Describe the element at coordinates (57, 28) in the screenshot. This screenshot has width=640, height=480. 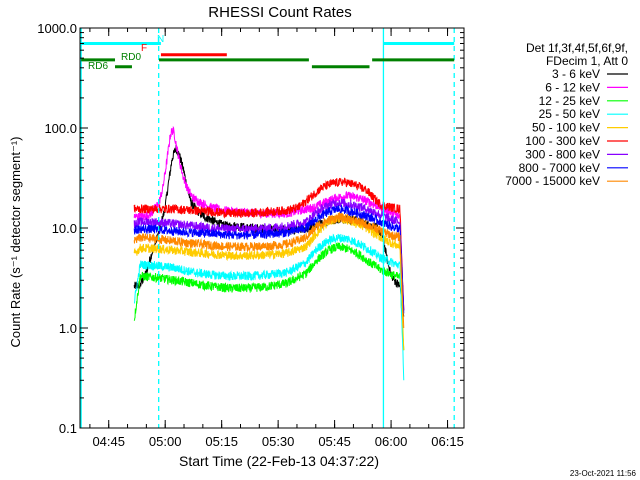
I see `y-tick-label-4: 1000.0` at that location.